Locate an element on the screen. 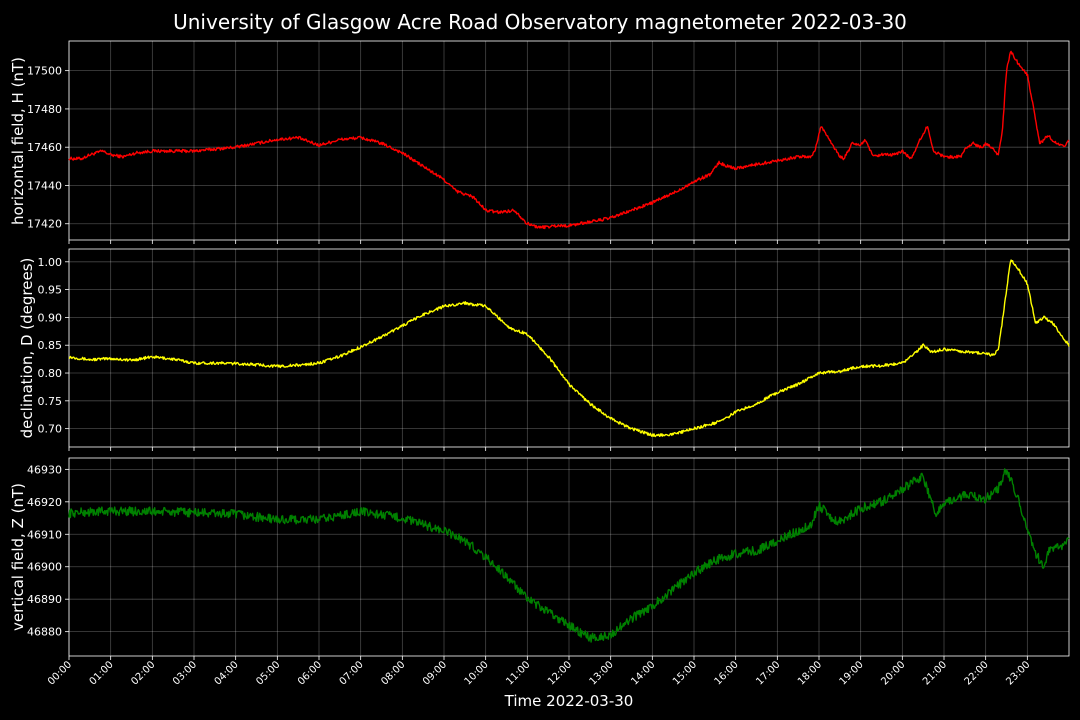 This screenshot has height=720, width=1080. x-tick-label: 10:00 is located at coordinates (477, 673).